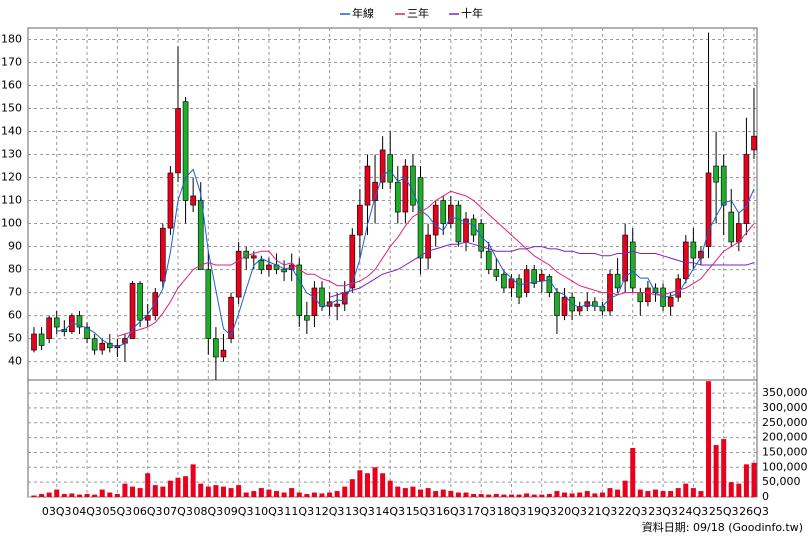  What do you see at coordinates (148, 511) in the screenshot?
I see `x-tick-label: 06Q3` at bounding box center [148, 511].